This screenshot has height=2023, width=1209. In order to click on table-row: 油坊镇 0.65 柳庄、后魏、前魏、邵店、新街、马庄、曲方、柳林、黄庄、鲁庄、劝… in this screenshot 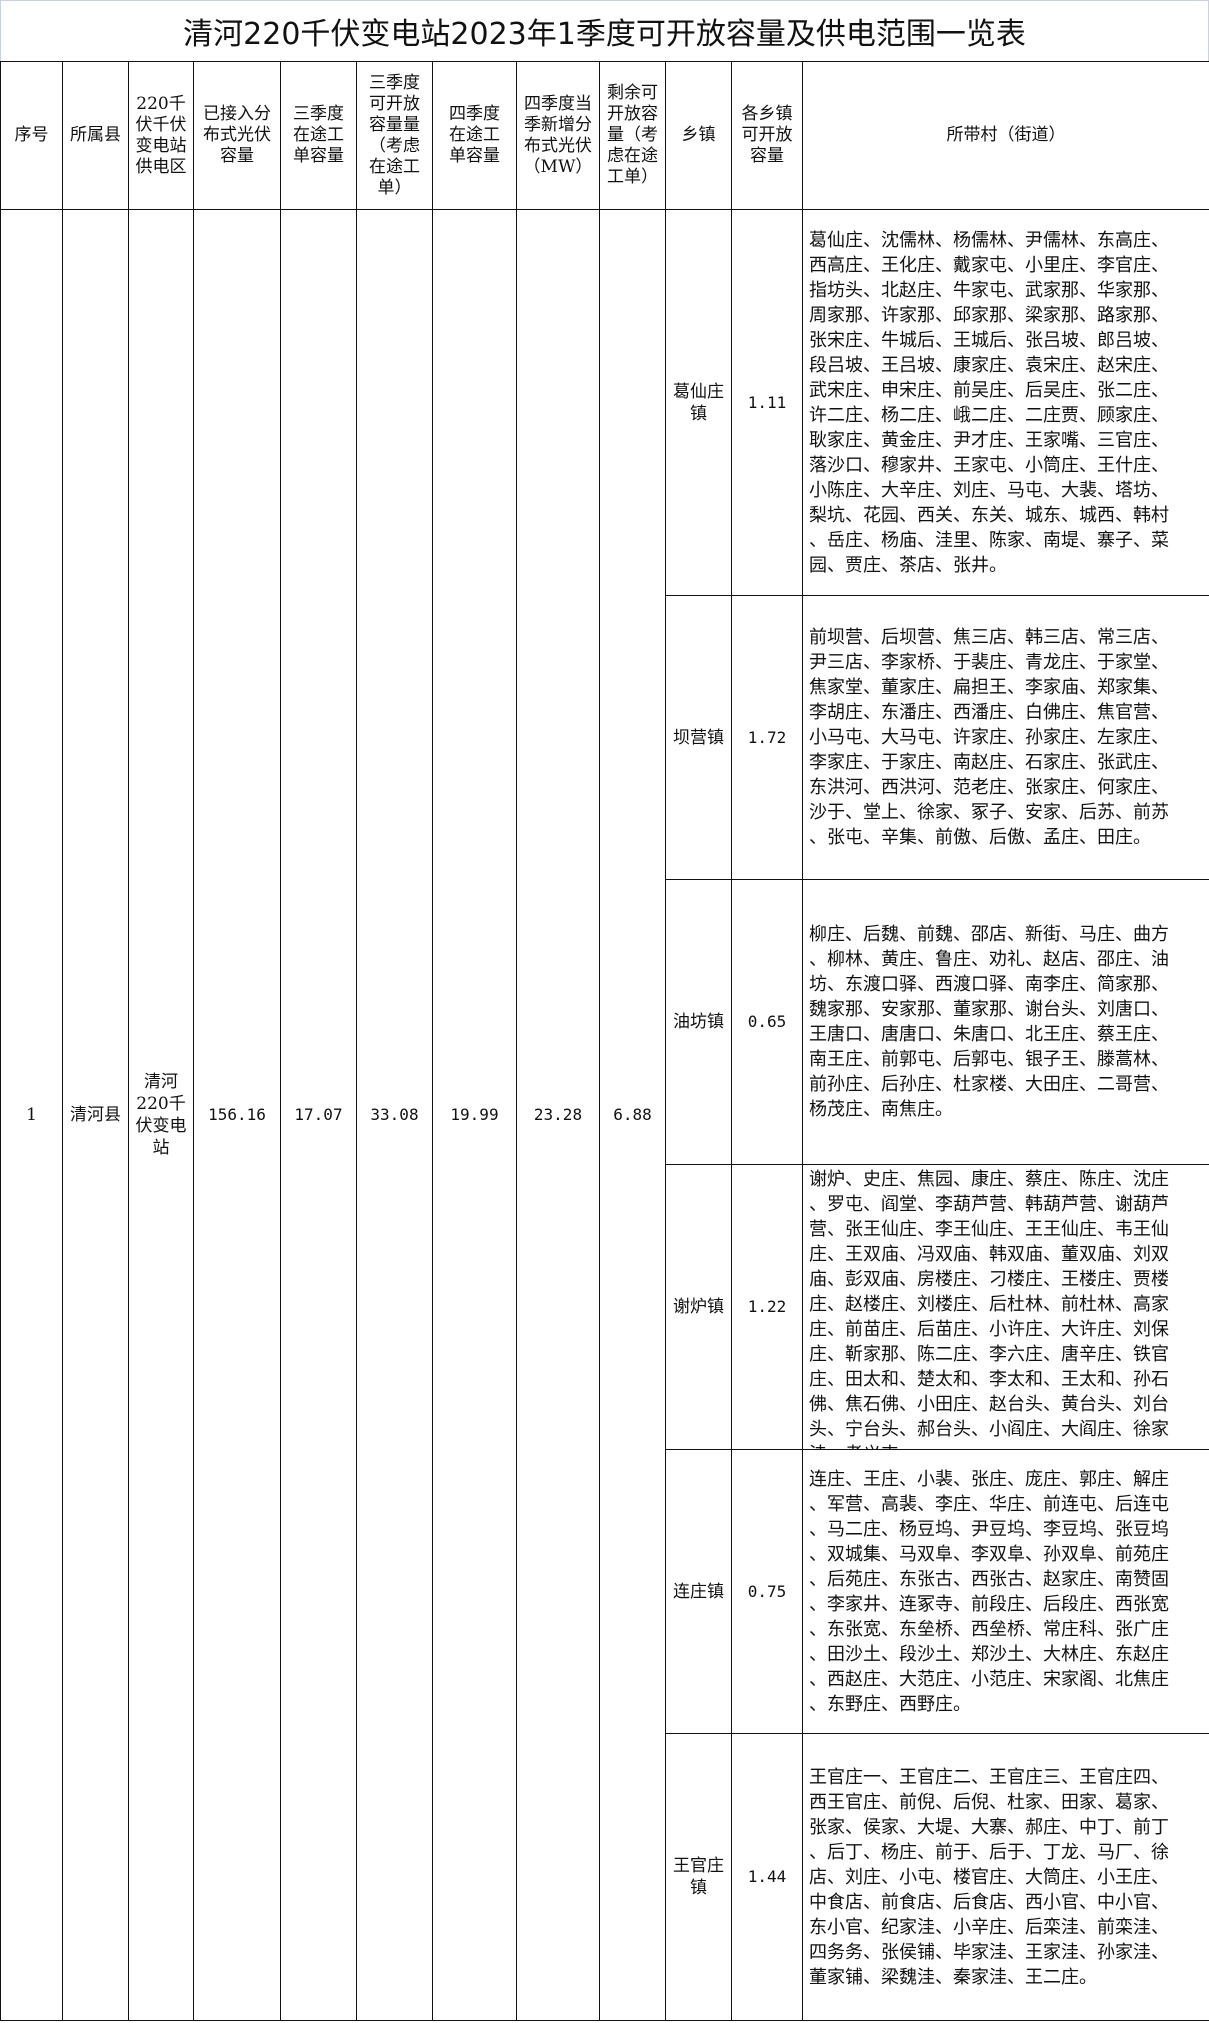, I will do `click(605, 1022)`.